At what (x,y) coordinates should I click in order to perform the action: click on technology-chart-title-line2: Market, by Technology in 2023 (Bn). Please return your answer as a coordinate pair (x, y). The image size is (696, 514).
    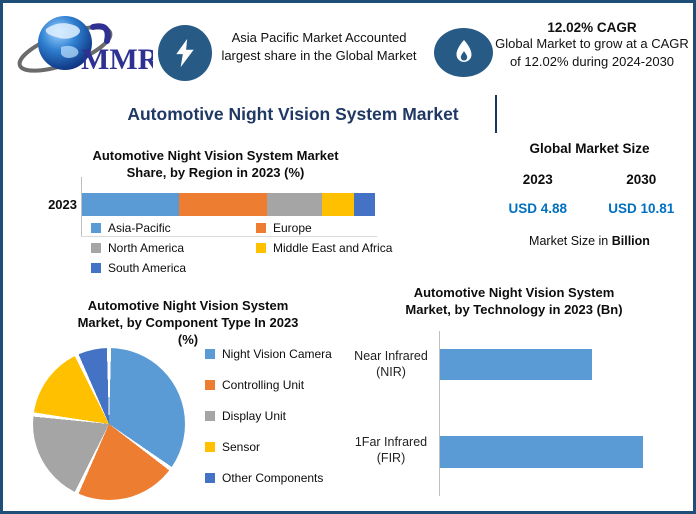
    Looking at the image, I should click on (514, 309).